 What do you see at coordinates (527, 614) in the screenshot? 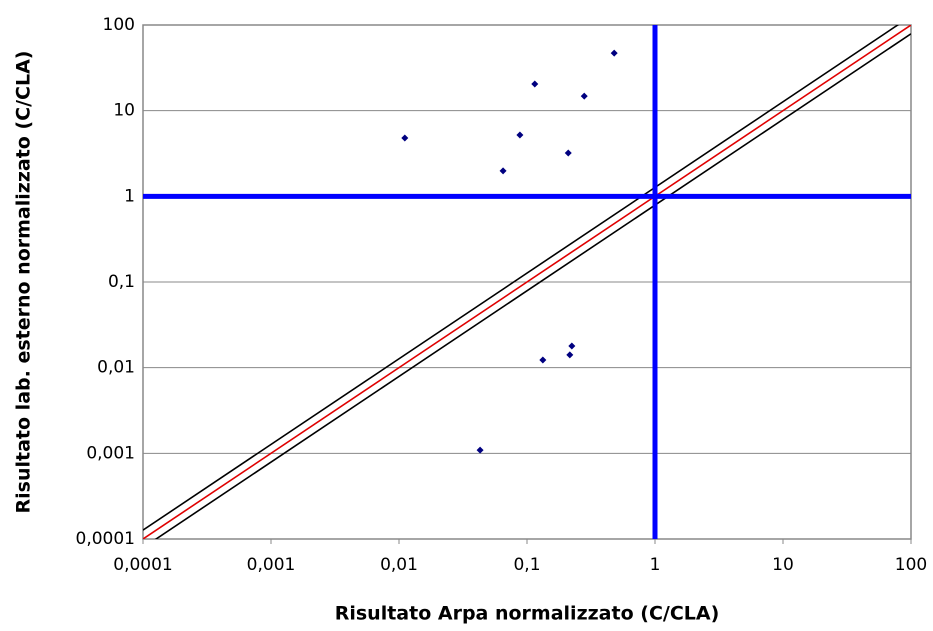
I see `x-axis-title: Risultato Arpa normalizzato (C/CLA)` at bounding box center [527, 614].